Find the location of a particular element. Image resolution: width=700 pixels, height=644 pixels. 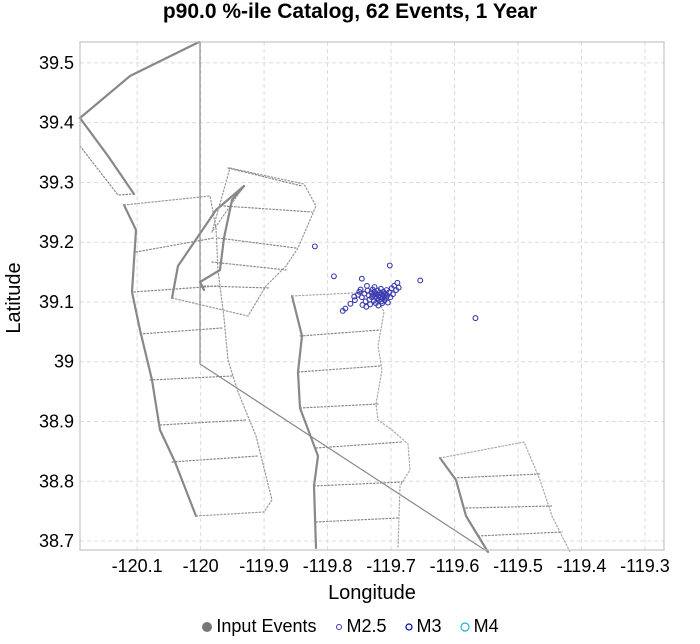

x-tick-label: -119.4 is located at coordinates (582, 566).